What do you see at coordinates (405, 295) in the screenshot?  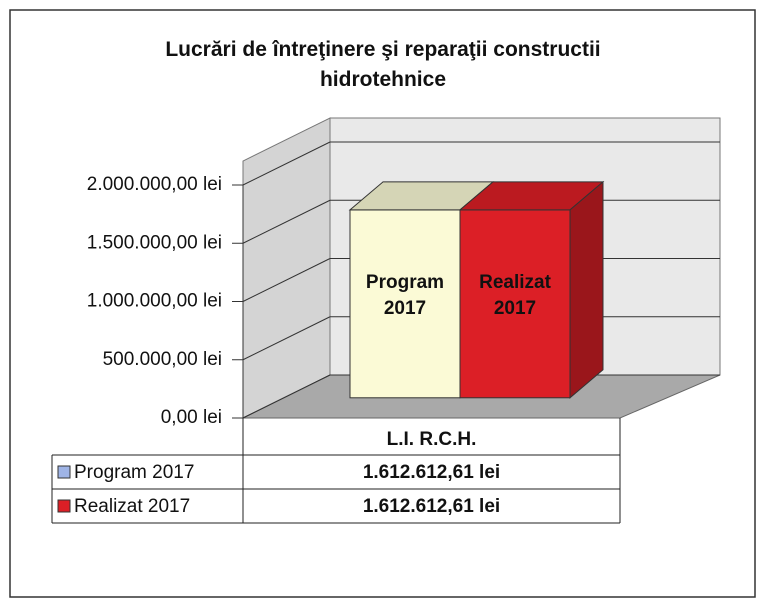 I see `bar-label: Program 2017` at bounding box center [405, 295].